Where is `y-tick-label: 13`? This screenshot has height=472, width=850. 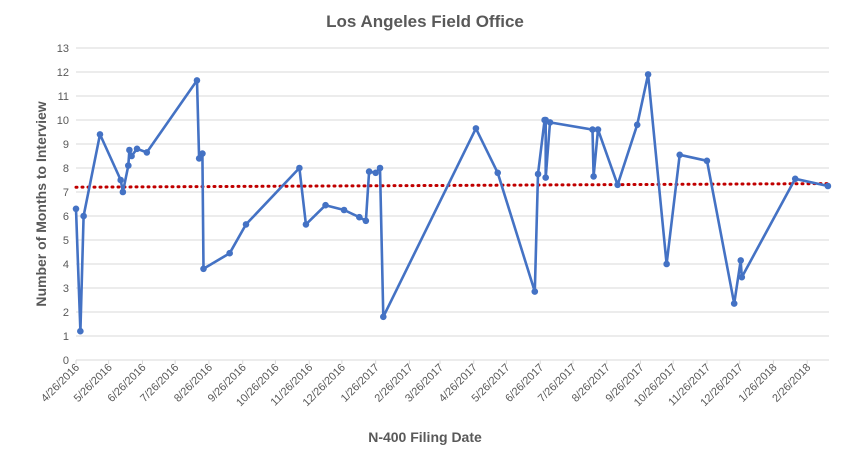
y-tick-label: 13 is located at coordinates (63, 49).